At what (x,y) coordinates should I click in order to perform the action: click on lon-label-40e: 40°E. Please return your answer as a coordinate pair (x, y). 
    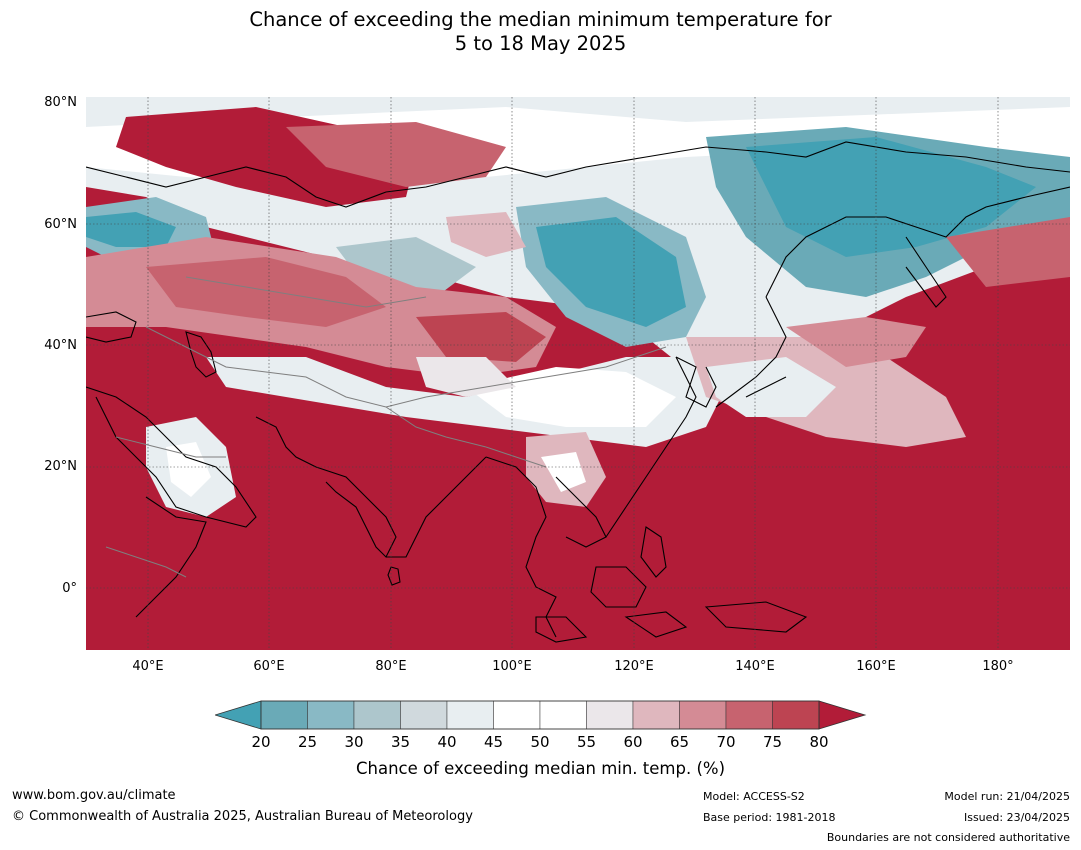
    Looking at the image, I should click on (148, 666).